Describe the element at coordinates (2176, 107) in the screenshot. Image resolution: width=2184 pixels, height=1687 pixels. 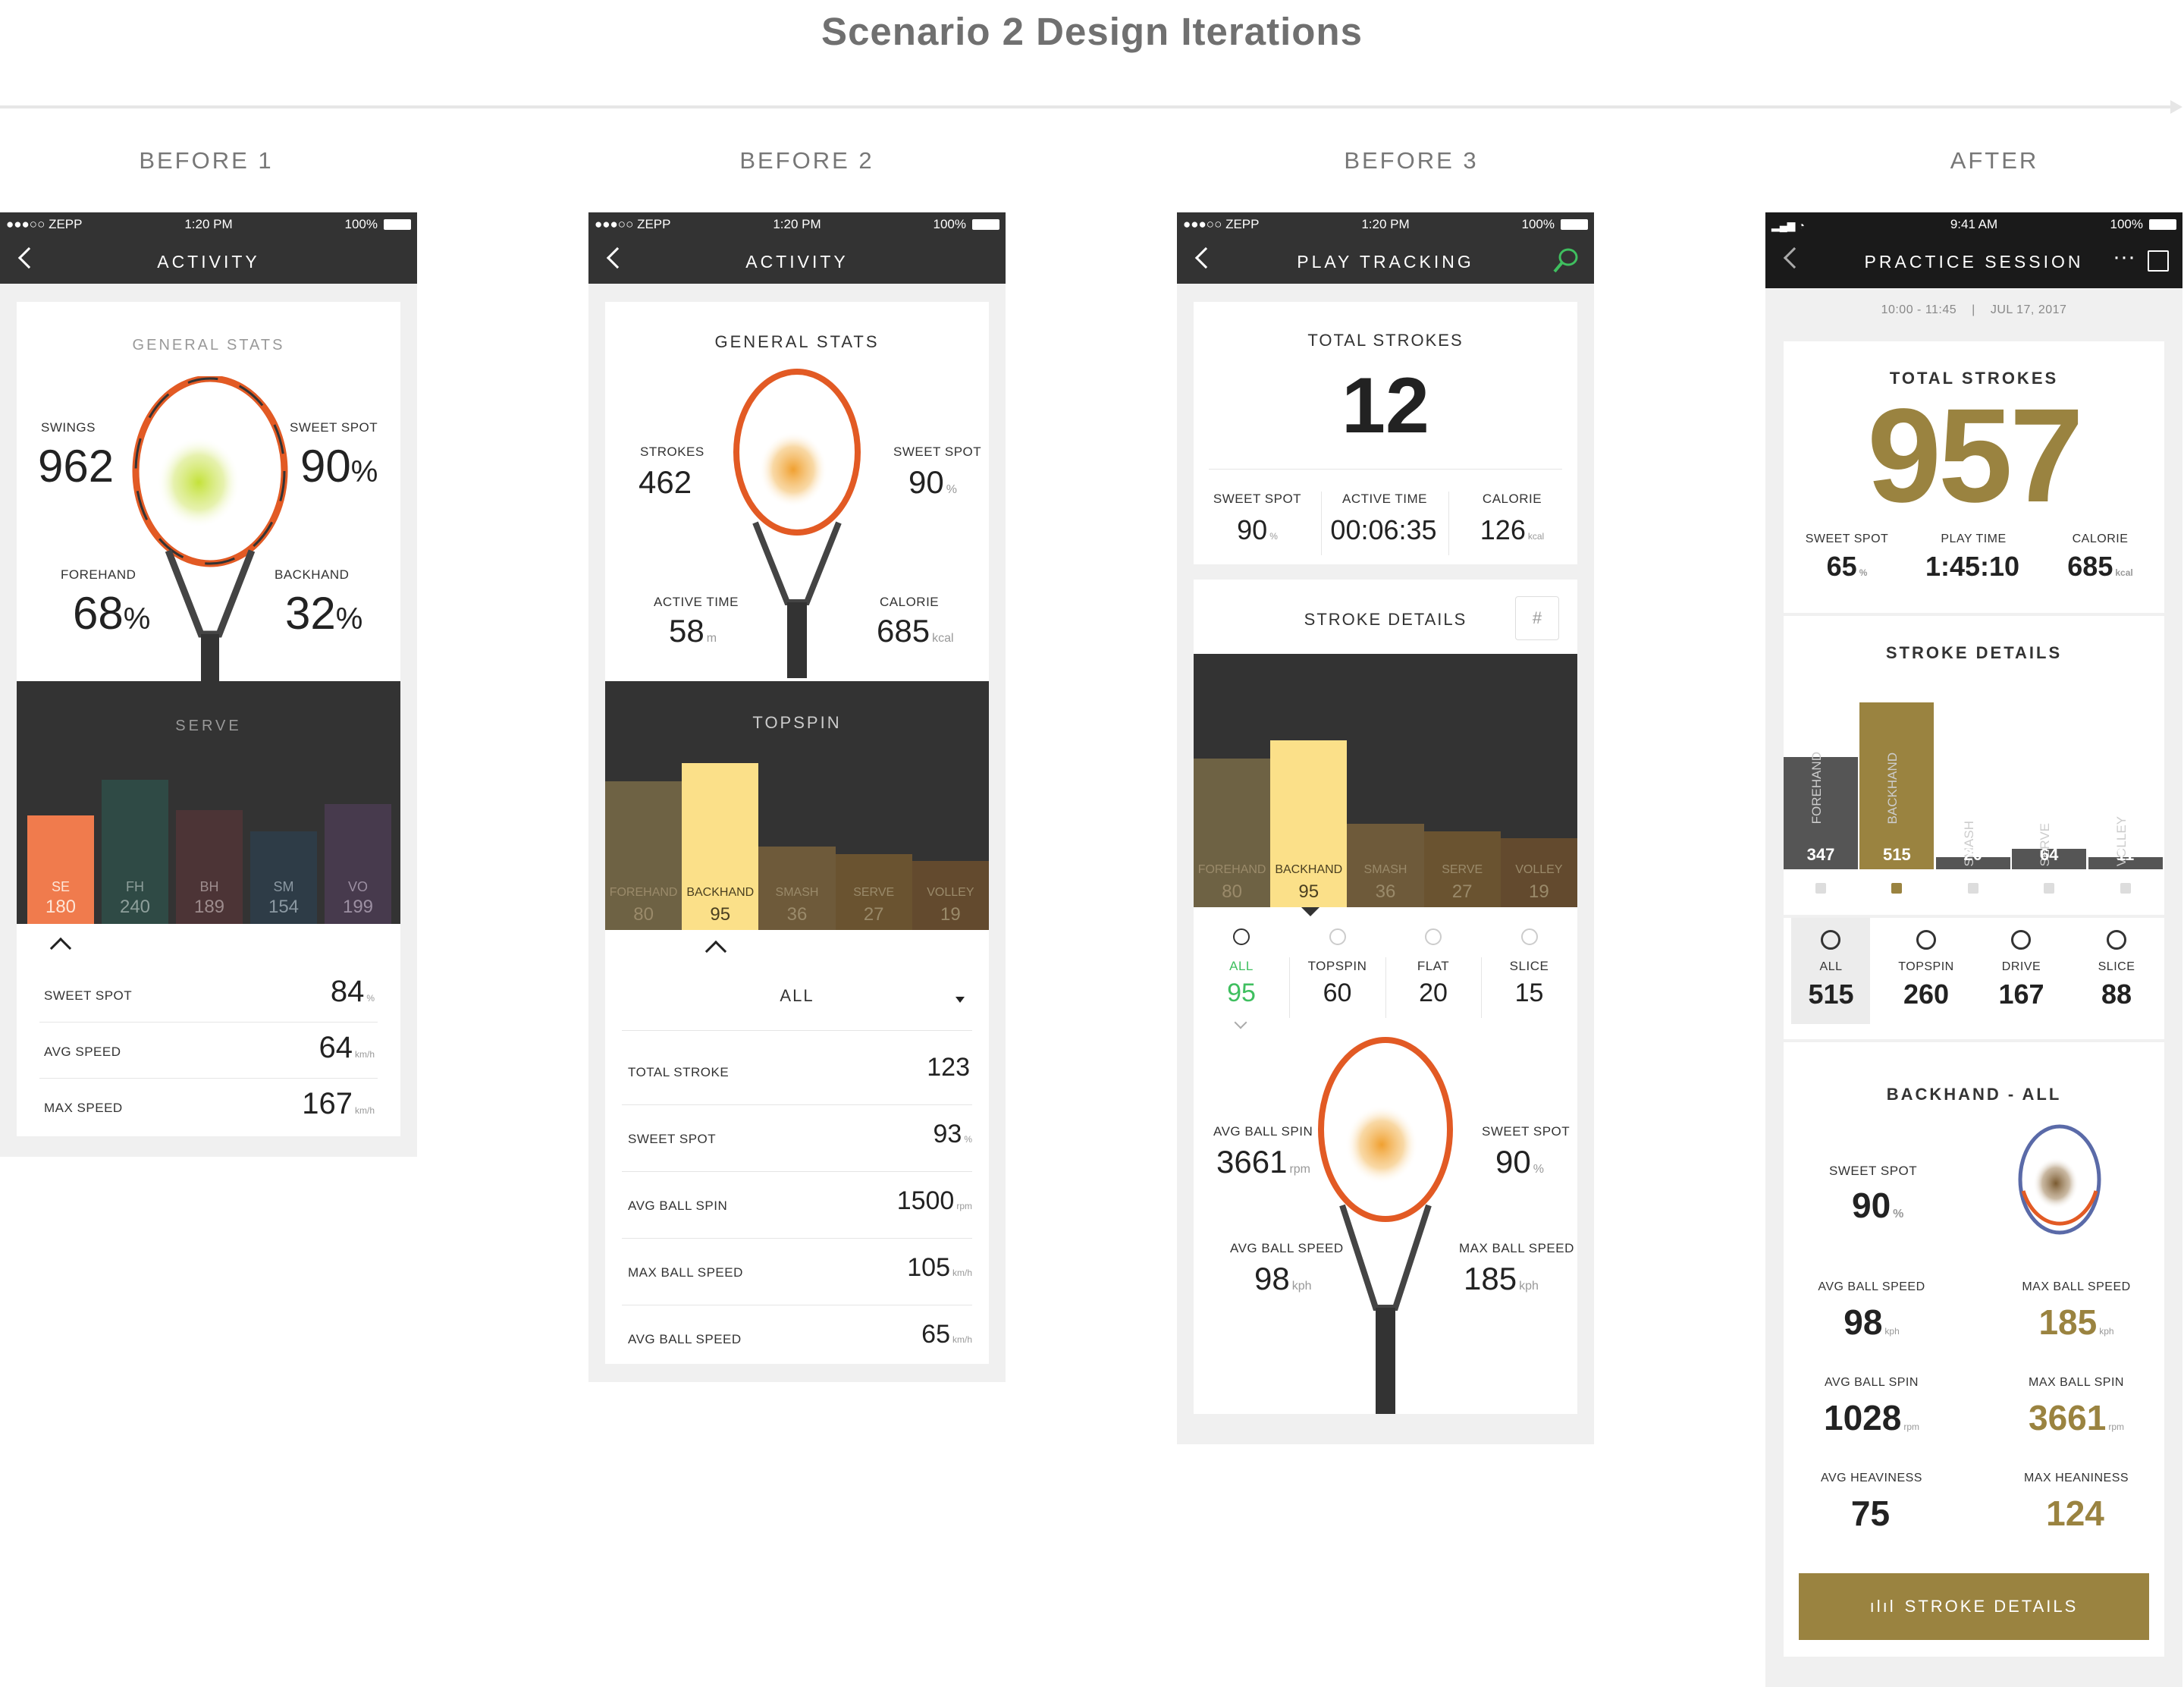
I see `timeline-arrow-icon` at that location.